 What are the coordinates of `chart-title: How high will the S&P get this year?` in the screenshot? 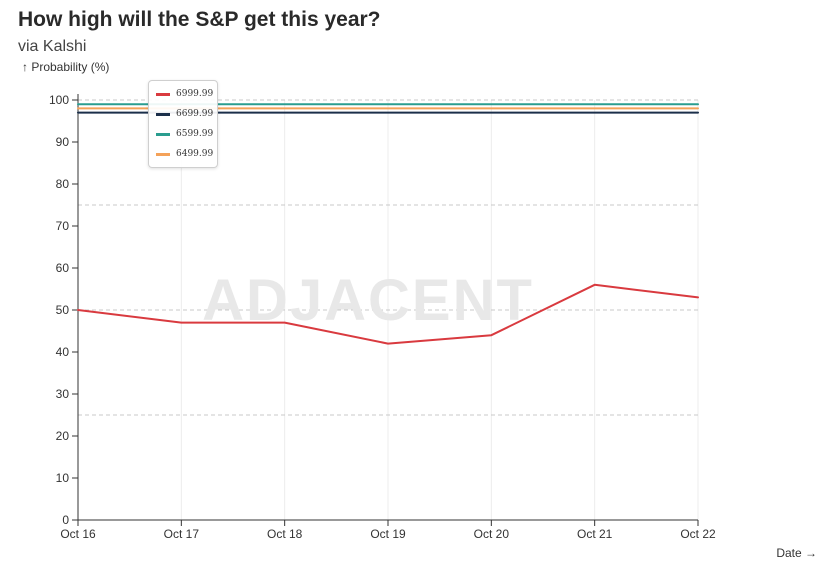 It's located at (199, 19).